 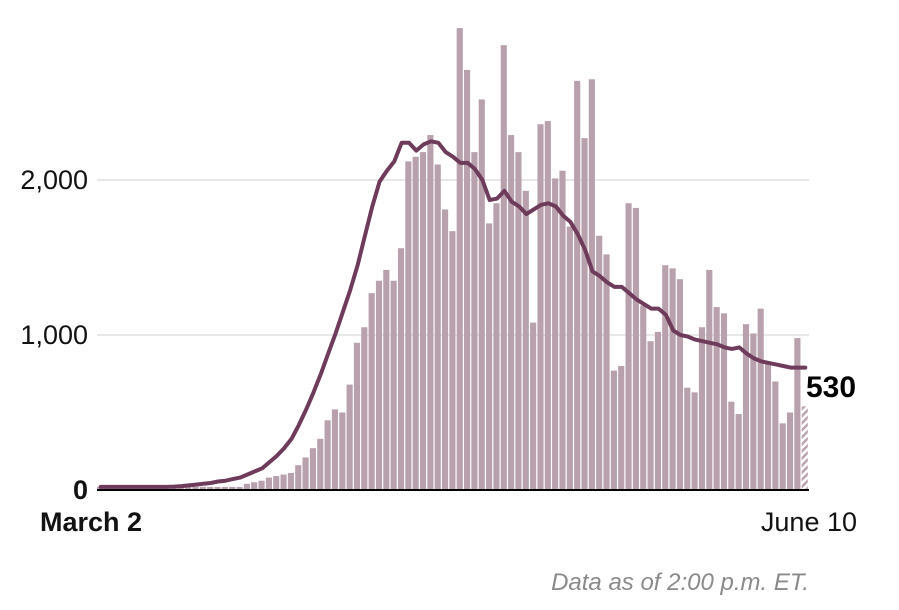 I want to click on x-tick-label-end: June 10, so click(x=809, y=522).